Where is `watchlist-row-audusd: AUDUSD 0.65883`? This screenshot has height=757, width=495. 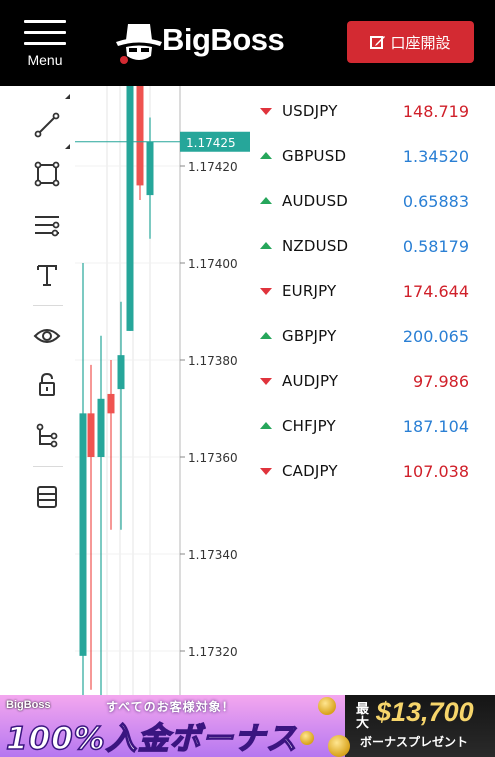 watchlist-row-audusd: AUDUSD 0.65883 is located at coordinates (372, 202).